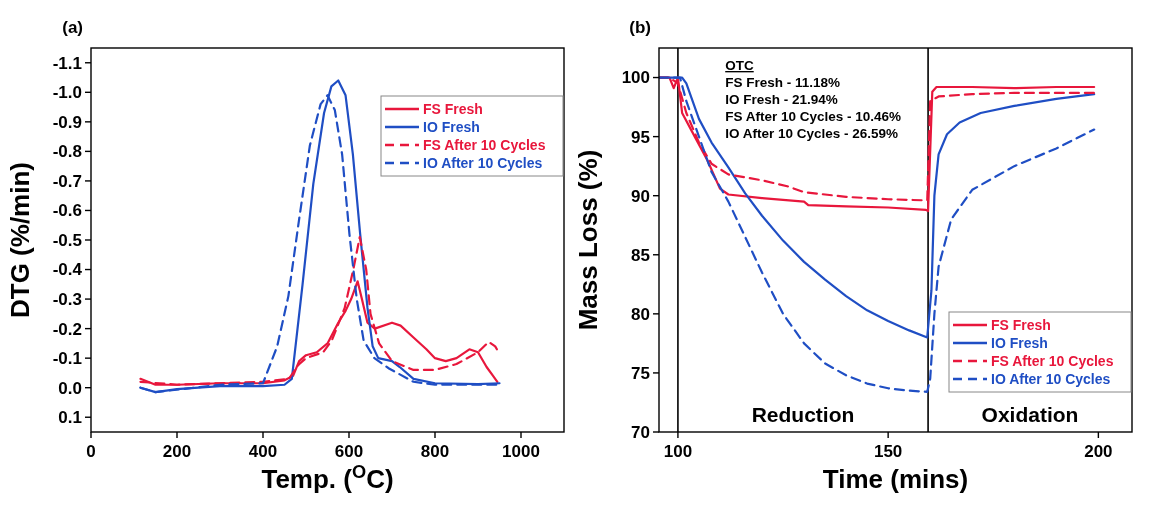 This screenshot has width=1152, height=506. What do you see at coordinates (803, 414) in the screenshot?
I see `annotation: Reduction` at bounding box center [803, 414].